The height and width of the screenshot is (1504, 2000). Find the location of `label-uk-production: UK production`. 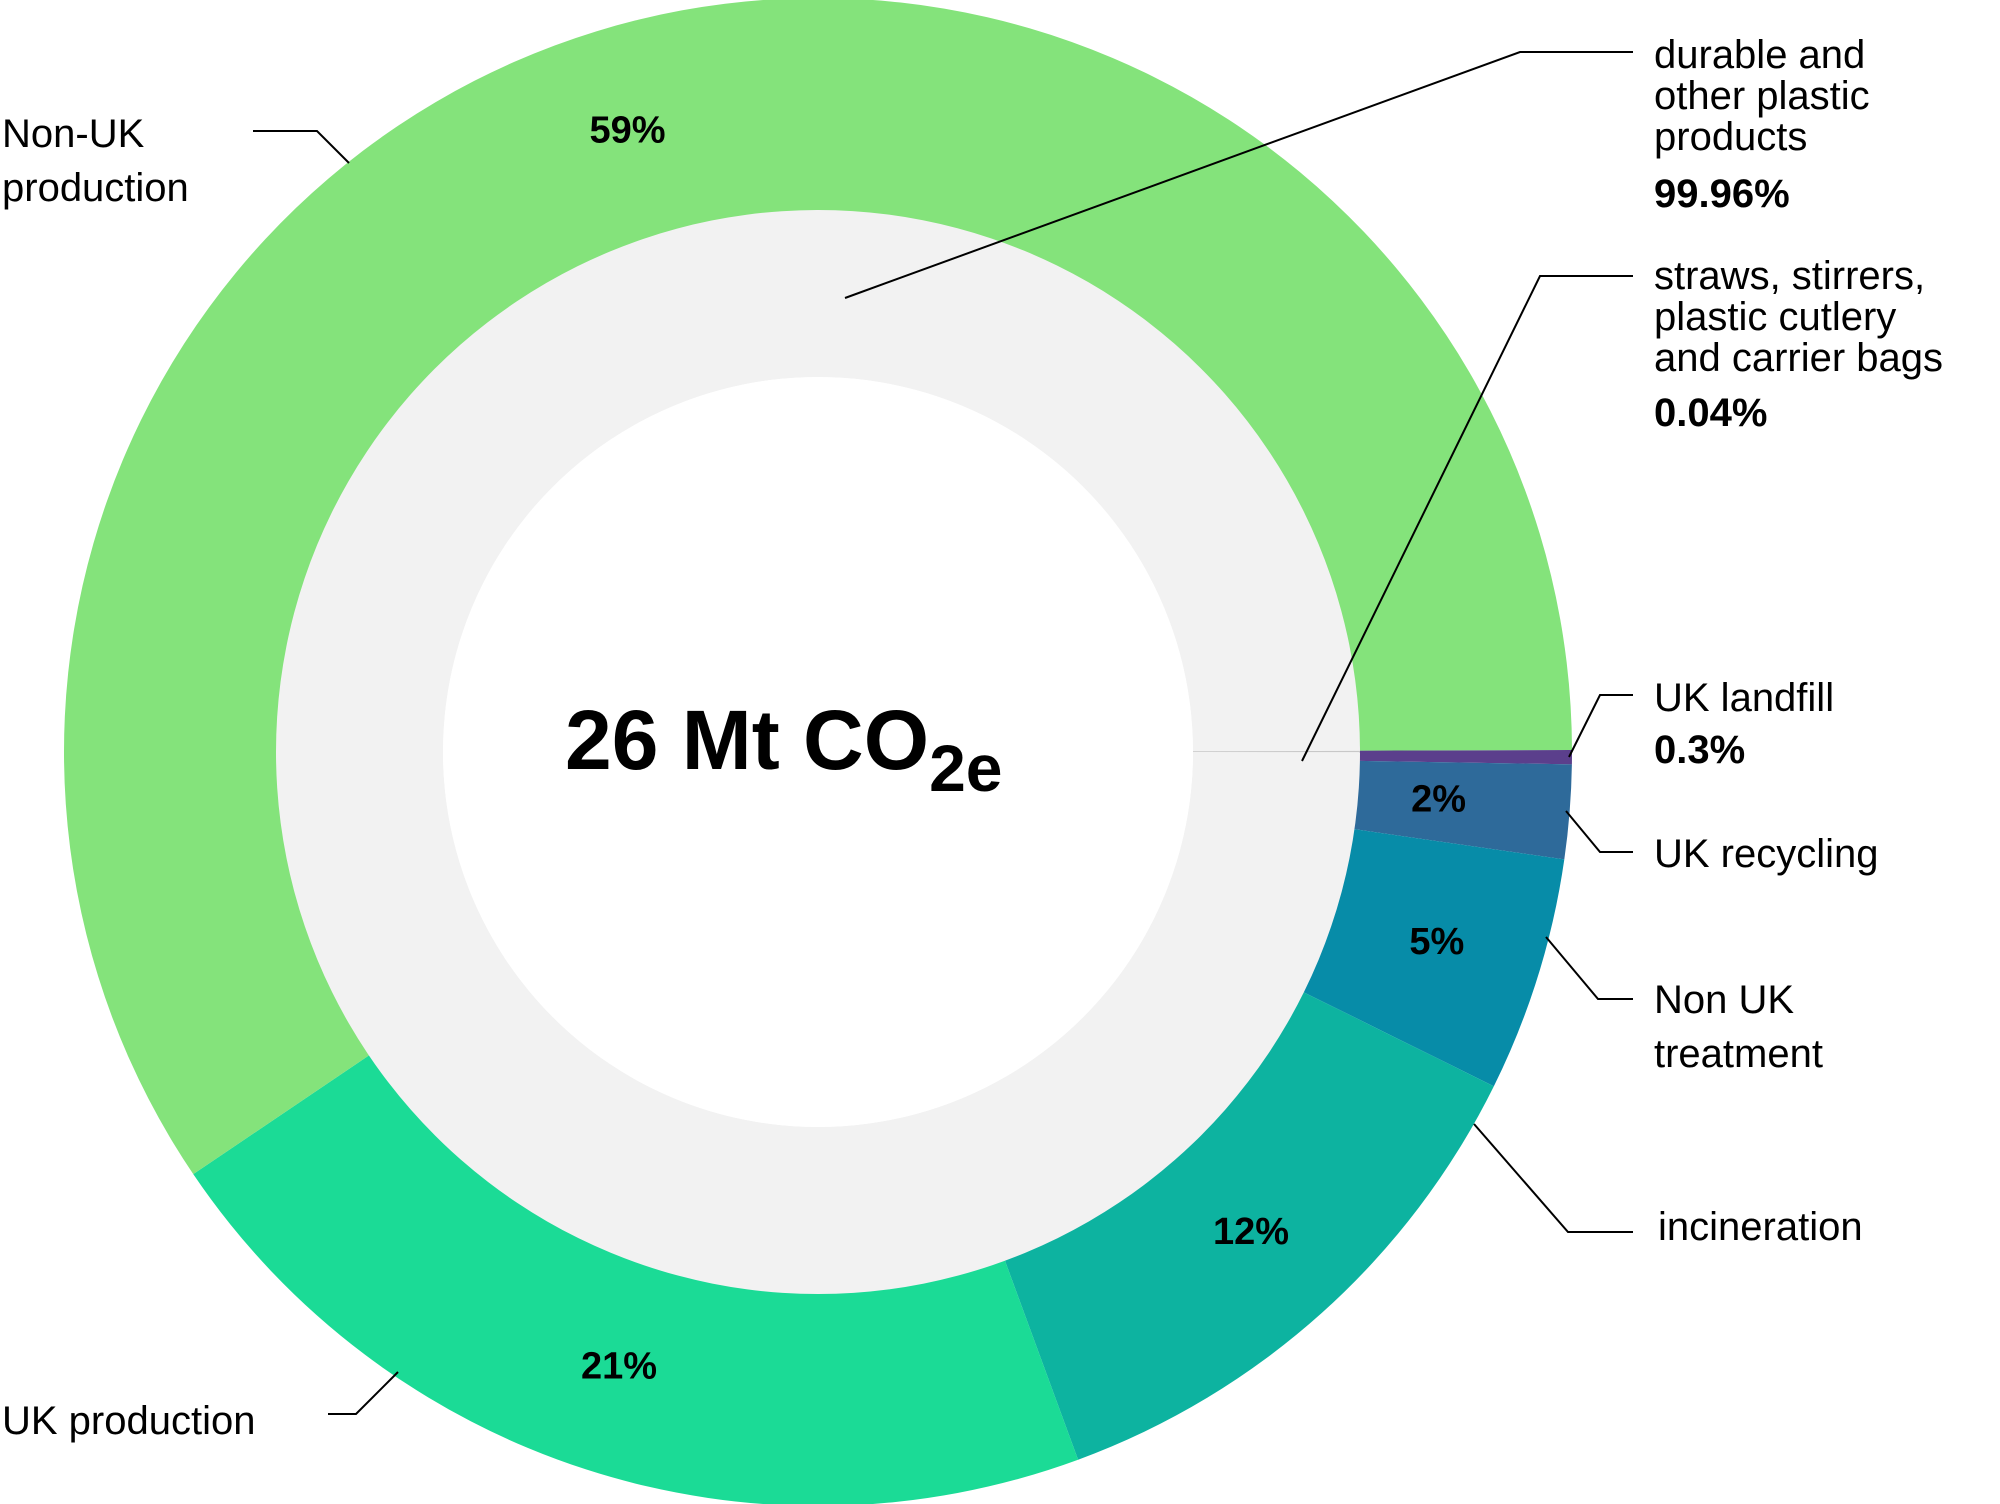

label-uk-production: UK production is located at coordinates (128, 1421).